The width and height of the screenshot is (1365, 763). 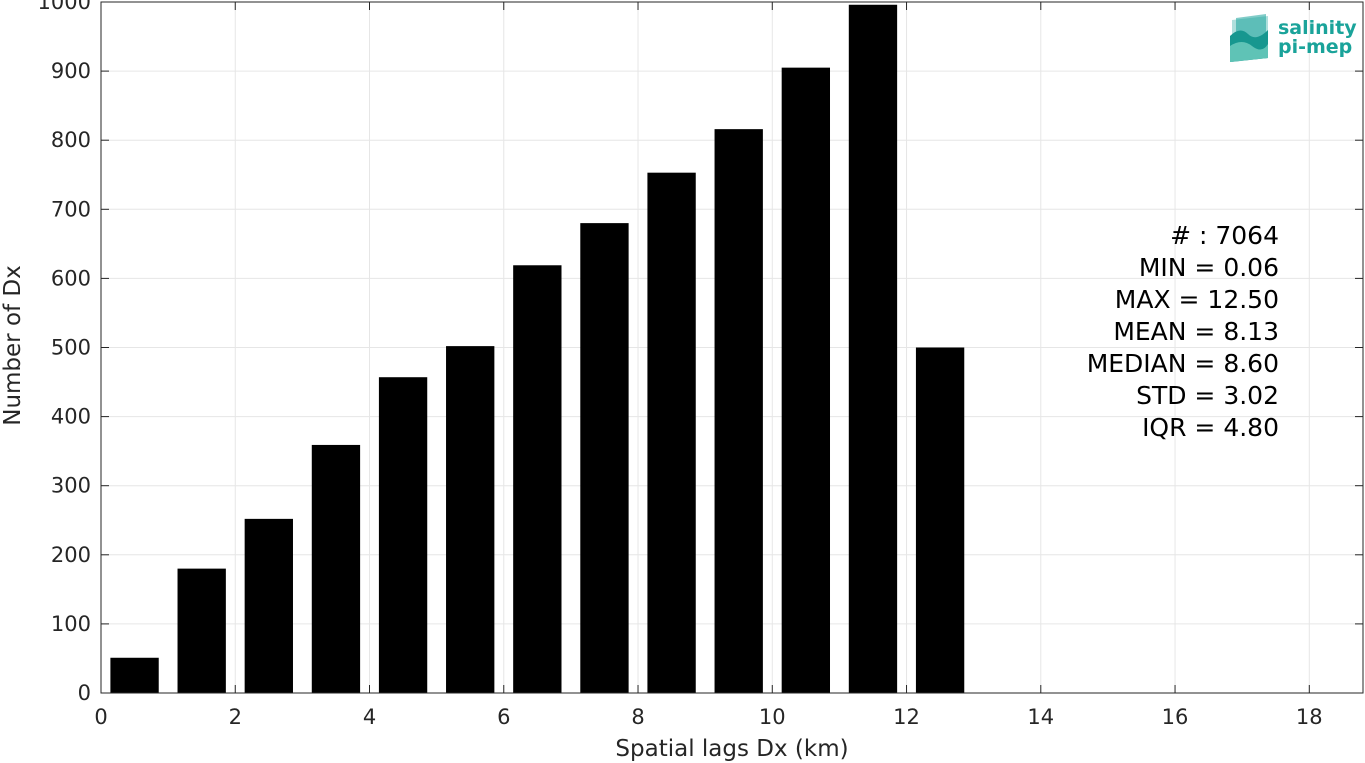 I want to click on logo-icon, so click(x=1249, y=38).